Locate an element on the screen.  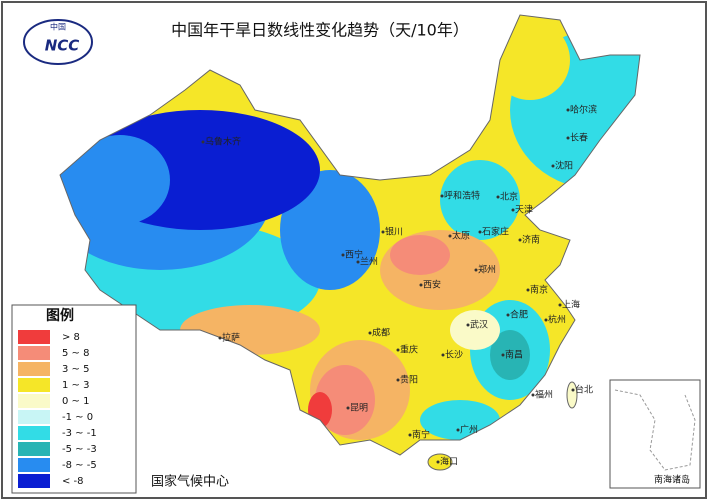
hainan is located at coordinates (440, 462).